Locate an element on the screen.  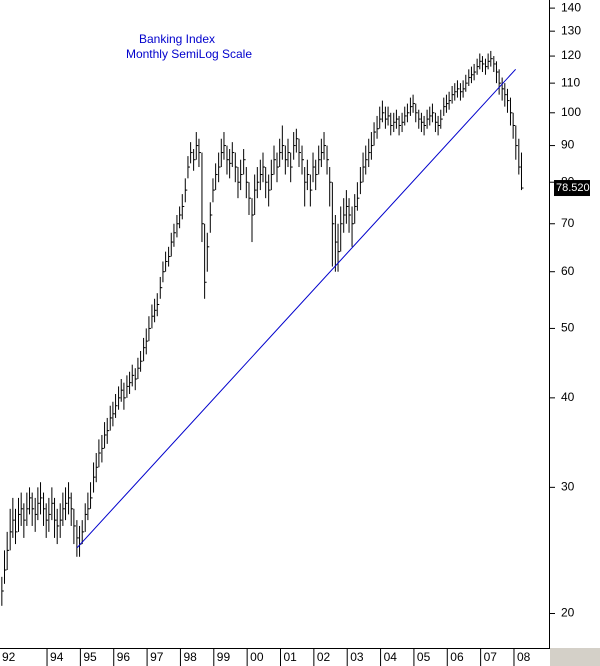
x-tick-label: 96 is located at coordinates (124, 657).